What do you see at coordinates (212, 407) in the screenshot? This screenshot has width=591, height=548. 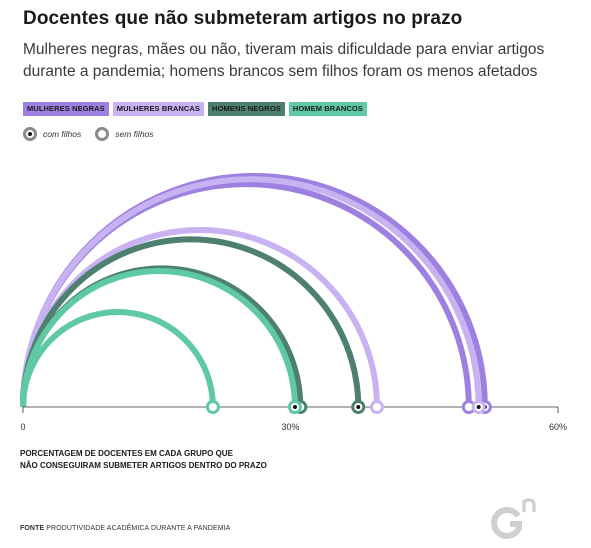 I see `point-homem-brancos-sem-filhos` at bounding box center [212, 407].